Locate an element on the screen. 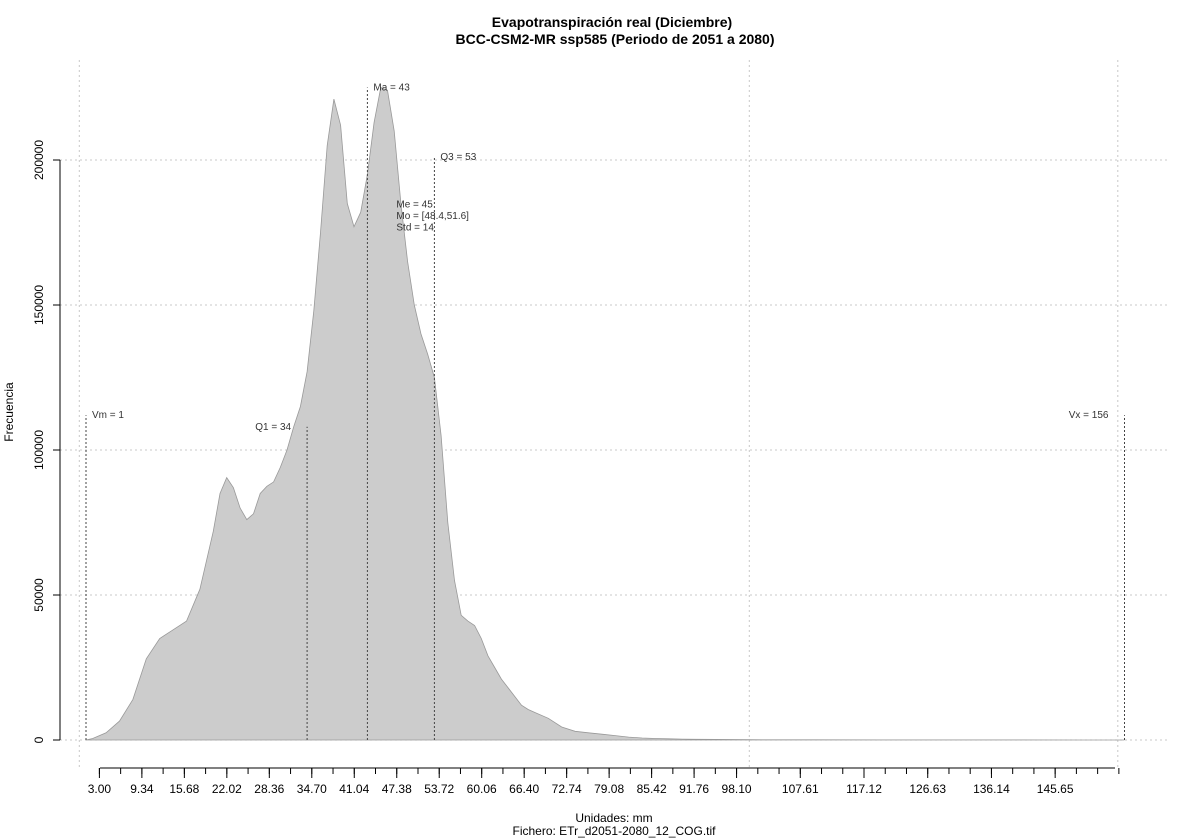 This screenshot has height=840, width=1200. y-tick-label-0: 0 is located at coordinates (39, 739).